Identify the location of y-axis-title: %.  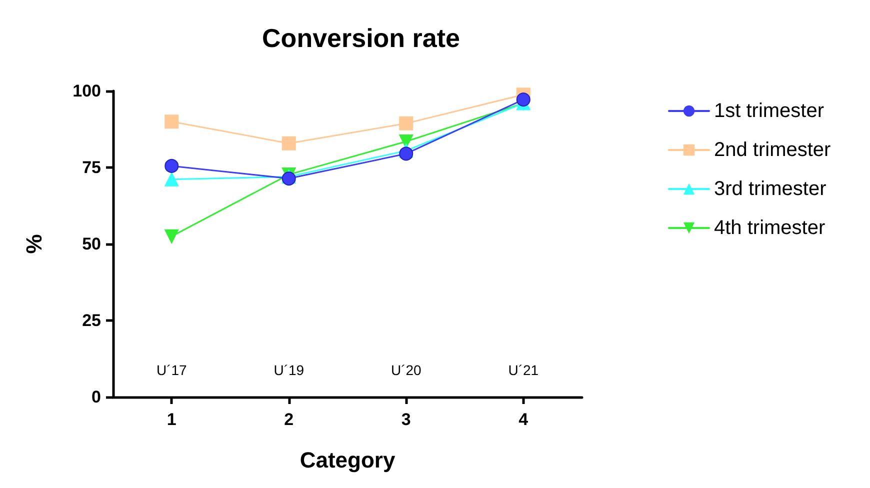
(34, 244).